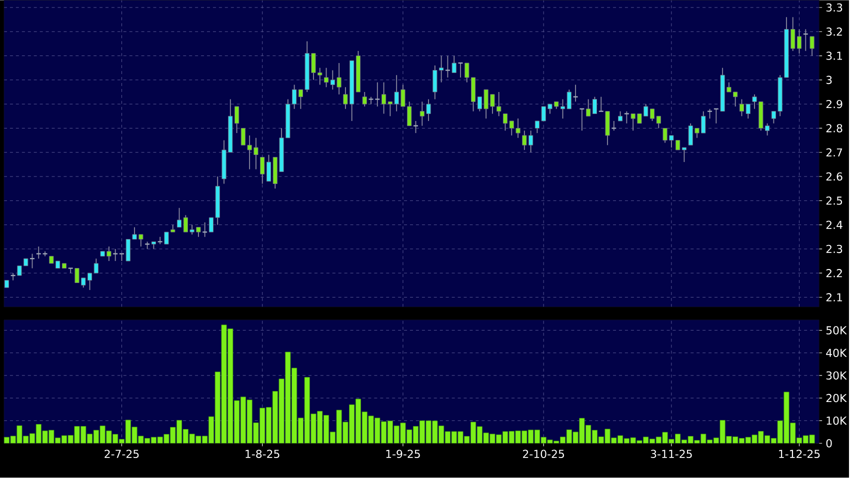  What do you see at coordinates (671, 454) in the screenshot?
I see `x-tick-label: 3-11-25` at bounding box center [671, 454].